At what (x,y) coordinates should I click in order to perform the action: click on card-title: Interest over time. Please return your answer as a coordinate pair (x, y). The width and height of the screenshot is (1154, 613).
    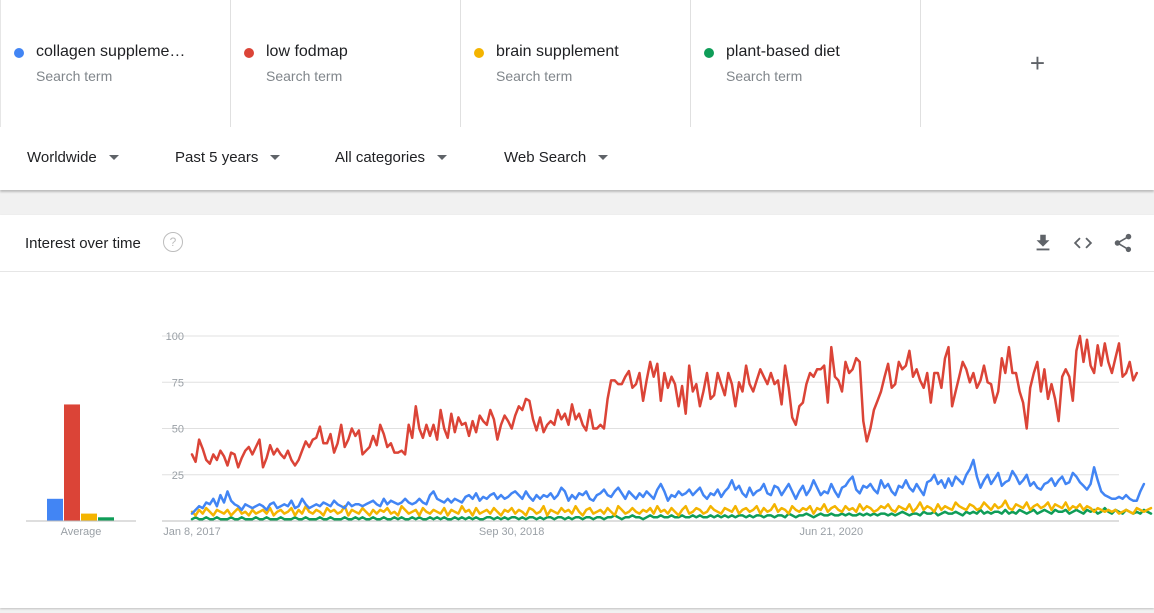
    Looking at the image, I should click on (83, 243).